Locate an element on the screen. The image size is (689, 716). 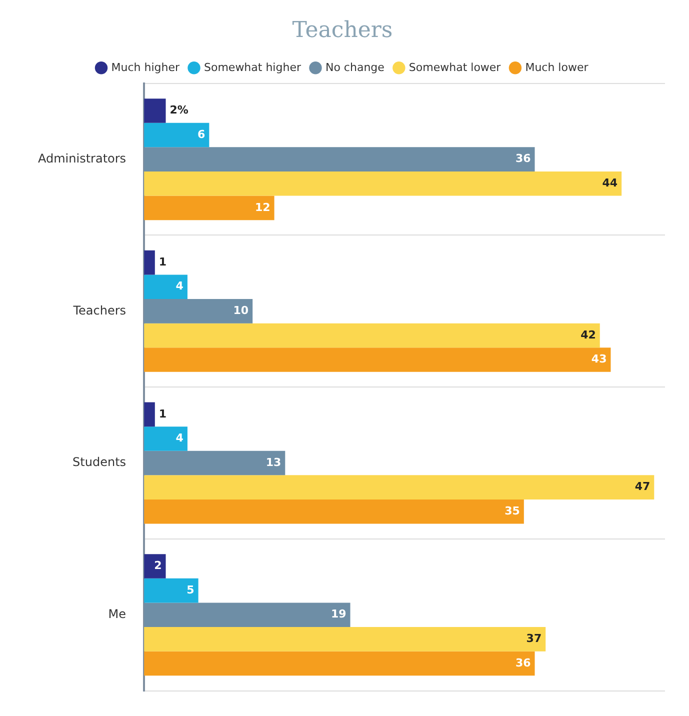
y-tick-label: Administrators is located at coordinates (82, 158).